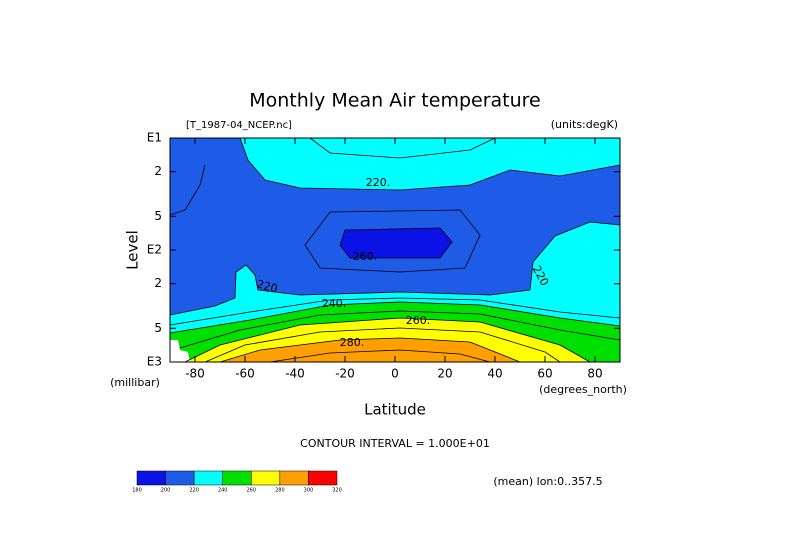 The height and width of the screenshot is (558, 789). I want to click on x-tick-label: 0, so click(395, 374).